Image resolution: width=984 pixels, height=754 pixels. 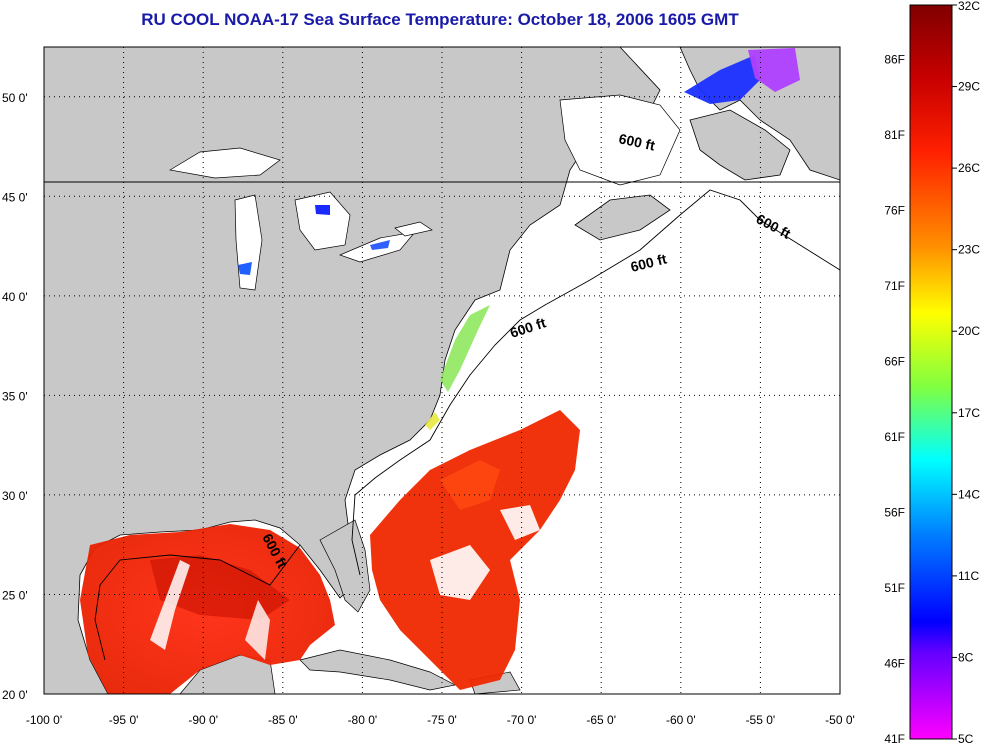 What do you see at coordinates (225, 163) in the screenshot?
I see `lake-superior` at bounding box center [225, 163].